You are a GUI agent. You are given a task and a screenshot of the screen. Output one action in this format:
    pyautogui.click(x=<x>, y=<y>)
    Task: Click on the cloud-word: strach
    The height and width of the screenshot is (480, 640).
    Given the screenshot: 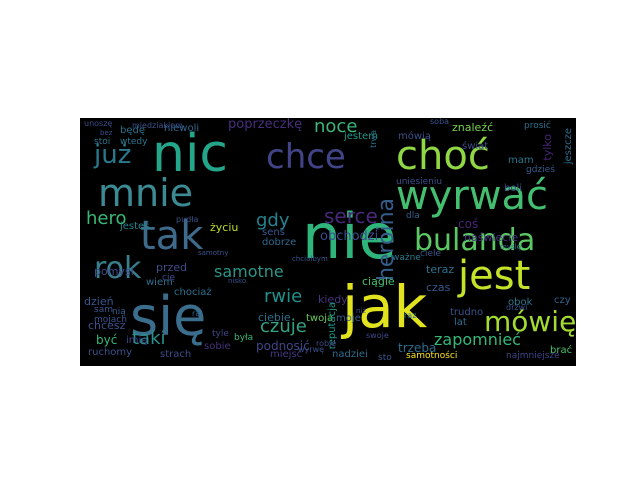 What is the action you would take?
    pyautogui.click(x=176, y=354)
    